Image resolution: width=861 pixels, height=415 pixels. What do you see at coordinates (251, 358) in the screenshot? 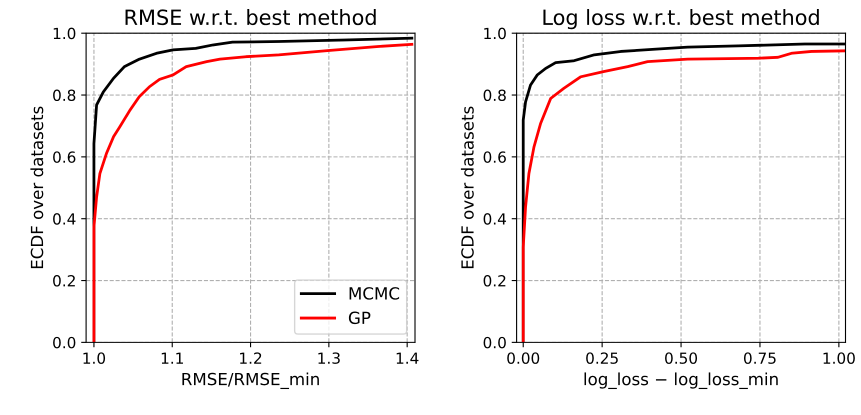
I see `x-tick-label: 1.2` at bounding box center [251, 358].